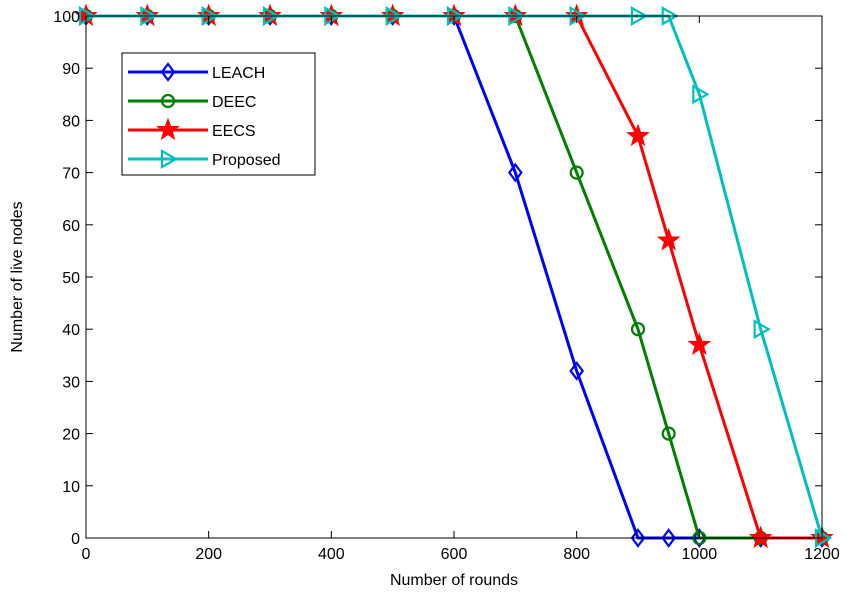 The height and width of the screenshot is (594, 846). Describe the element at coordinates (234, 131) in the screenshot. I see `legend-label-eecs: EECS` at that location.